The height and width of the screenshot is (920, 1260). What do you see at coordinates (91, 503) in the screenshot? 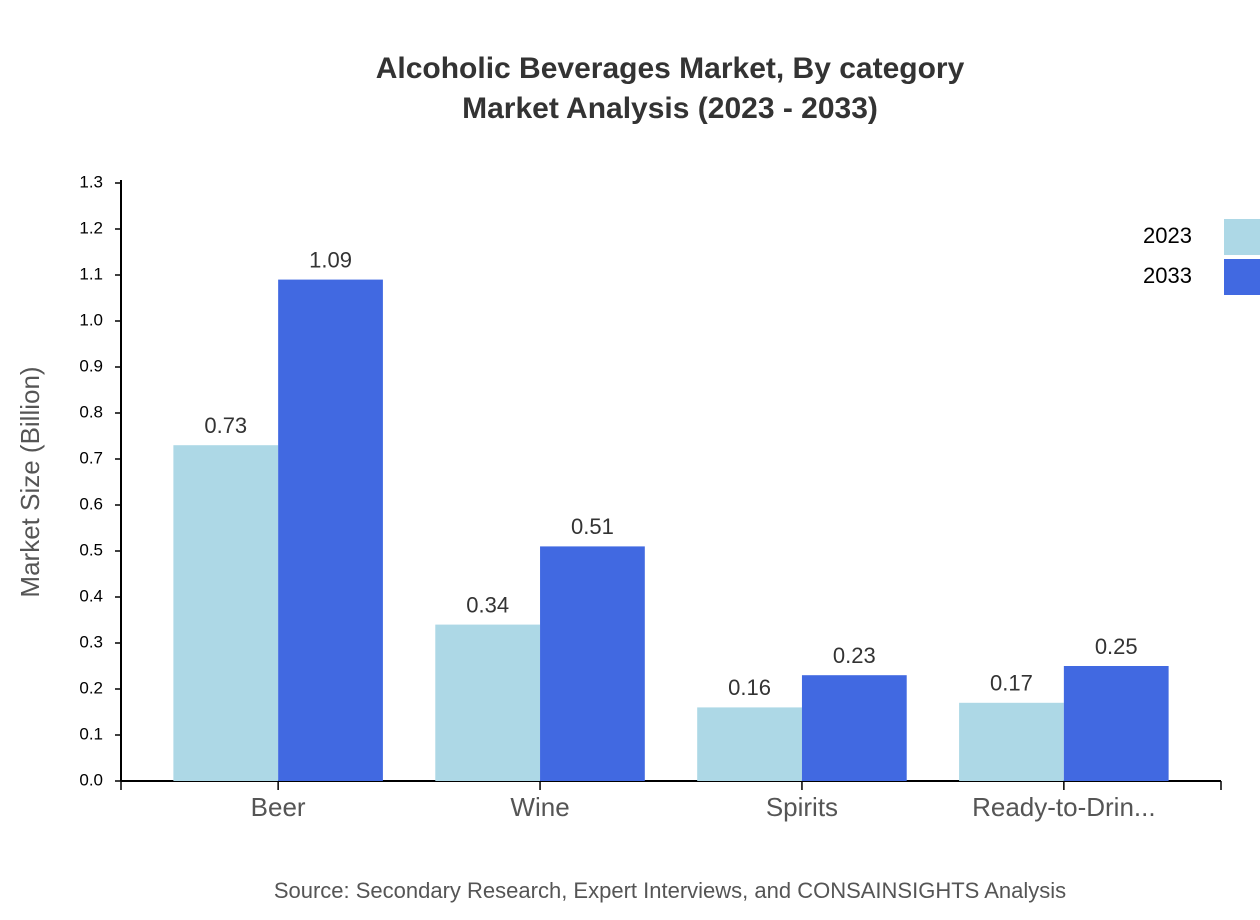
I see `y-tick-label: 0.6` at bounding box center [91, 503].